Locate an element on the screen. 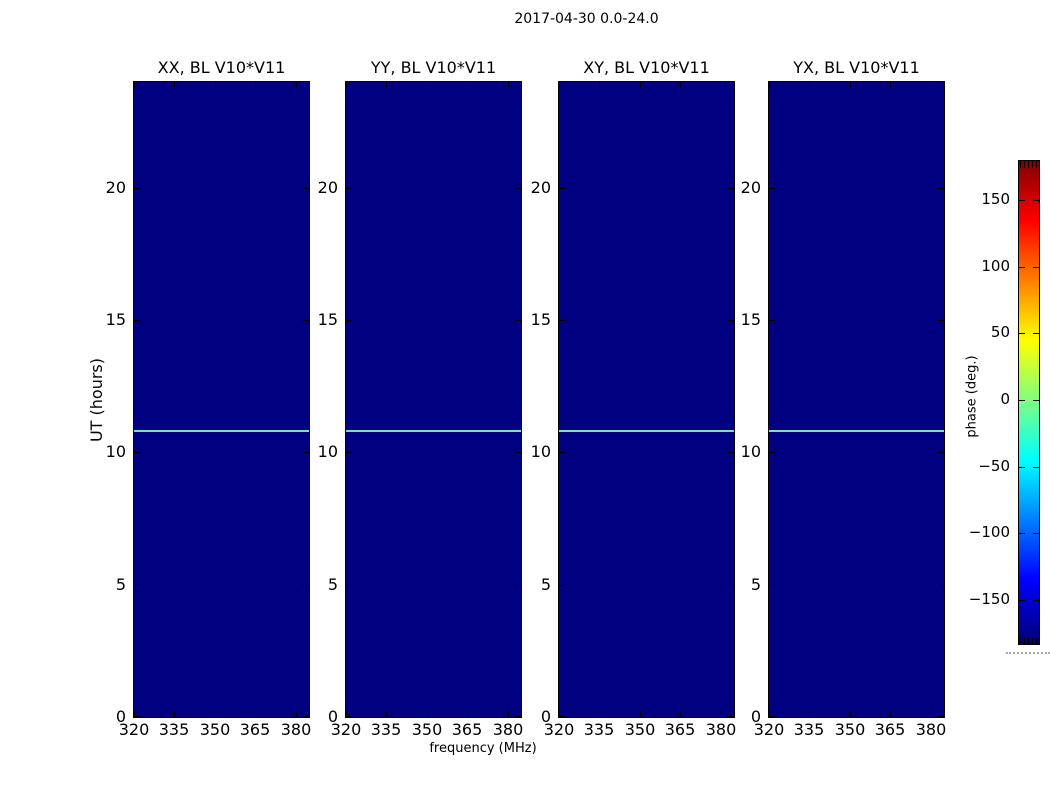  feature-line is located at coordinates (856, 431).